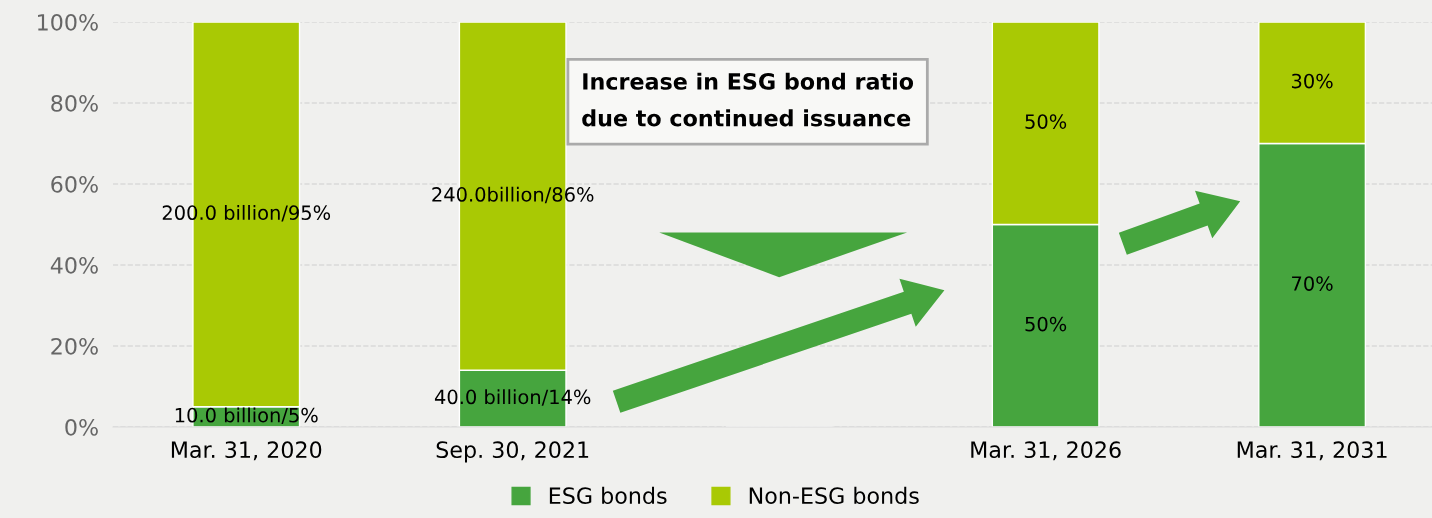  What do you see at coordinates (1312, 451) in the screenshot?
I see `x-tick-label: Mar. 31, 2031` at bounding box center [1312, 451].